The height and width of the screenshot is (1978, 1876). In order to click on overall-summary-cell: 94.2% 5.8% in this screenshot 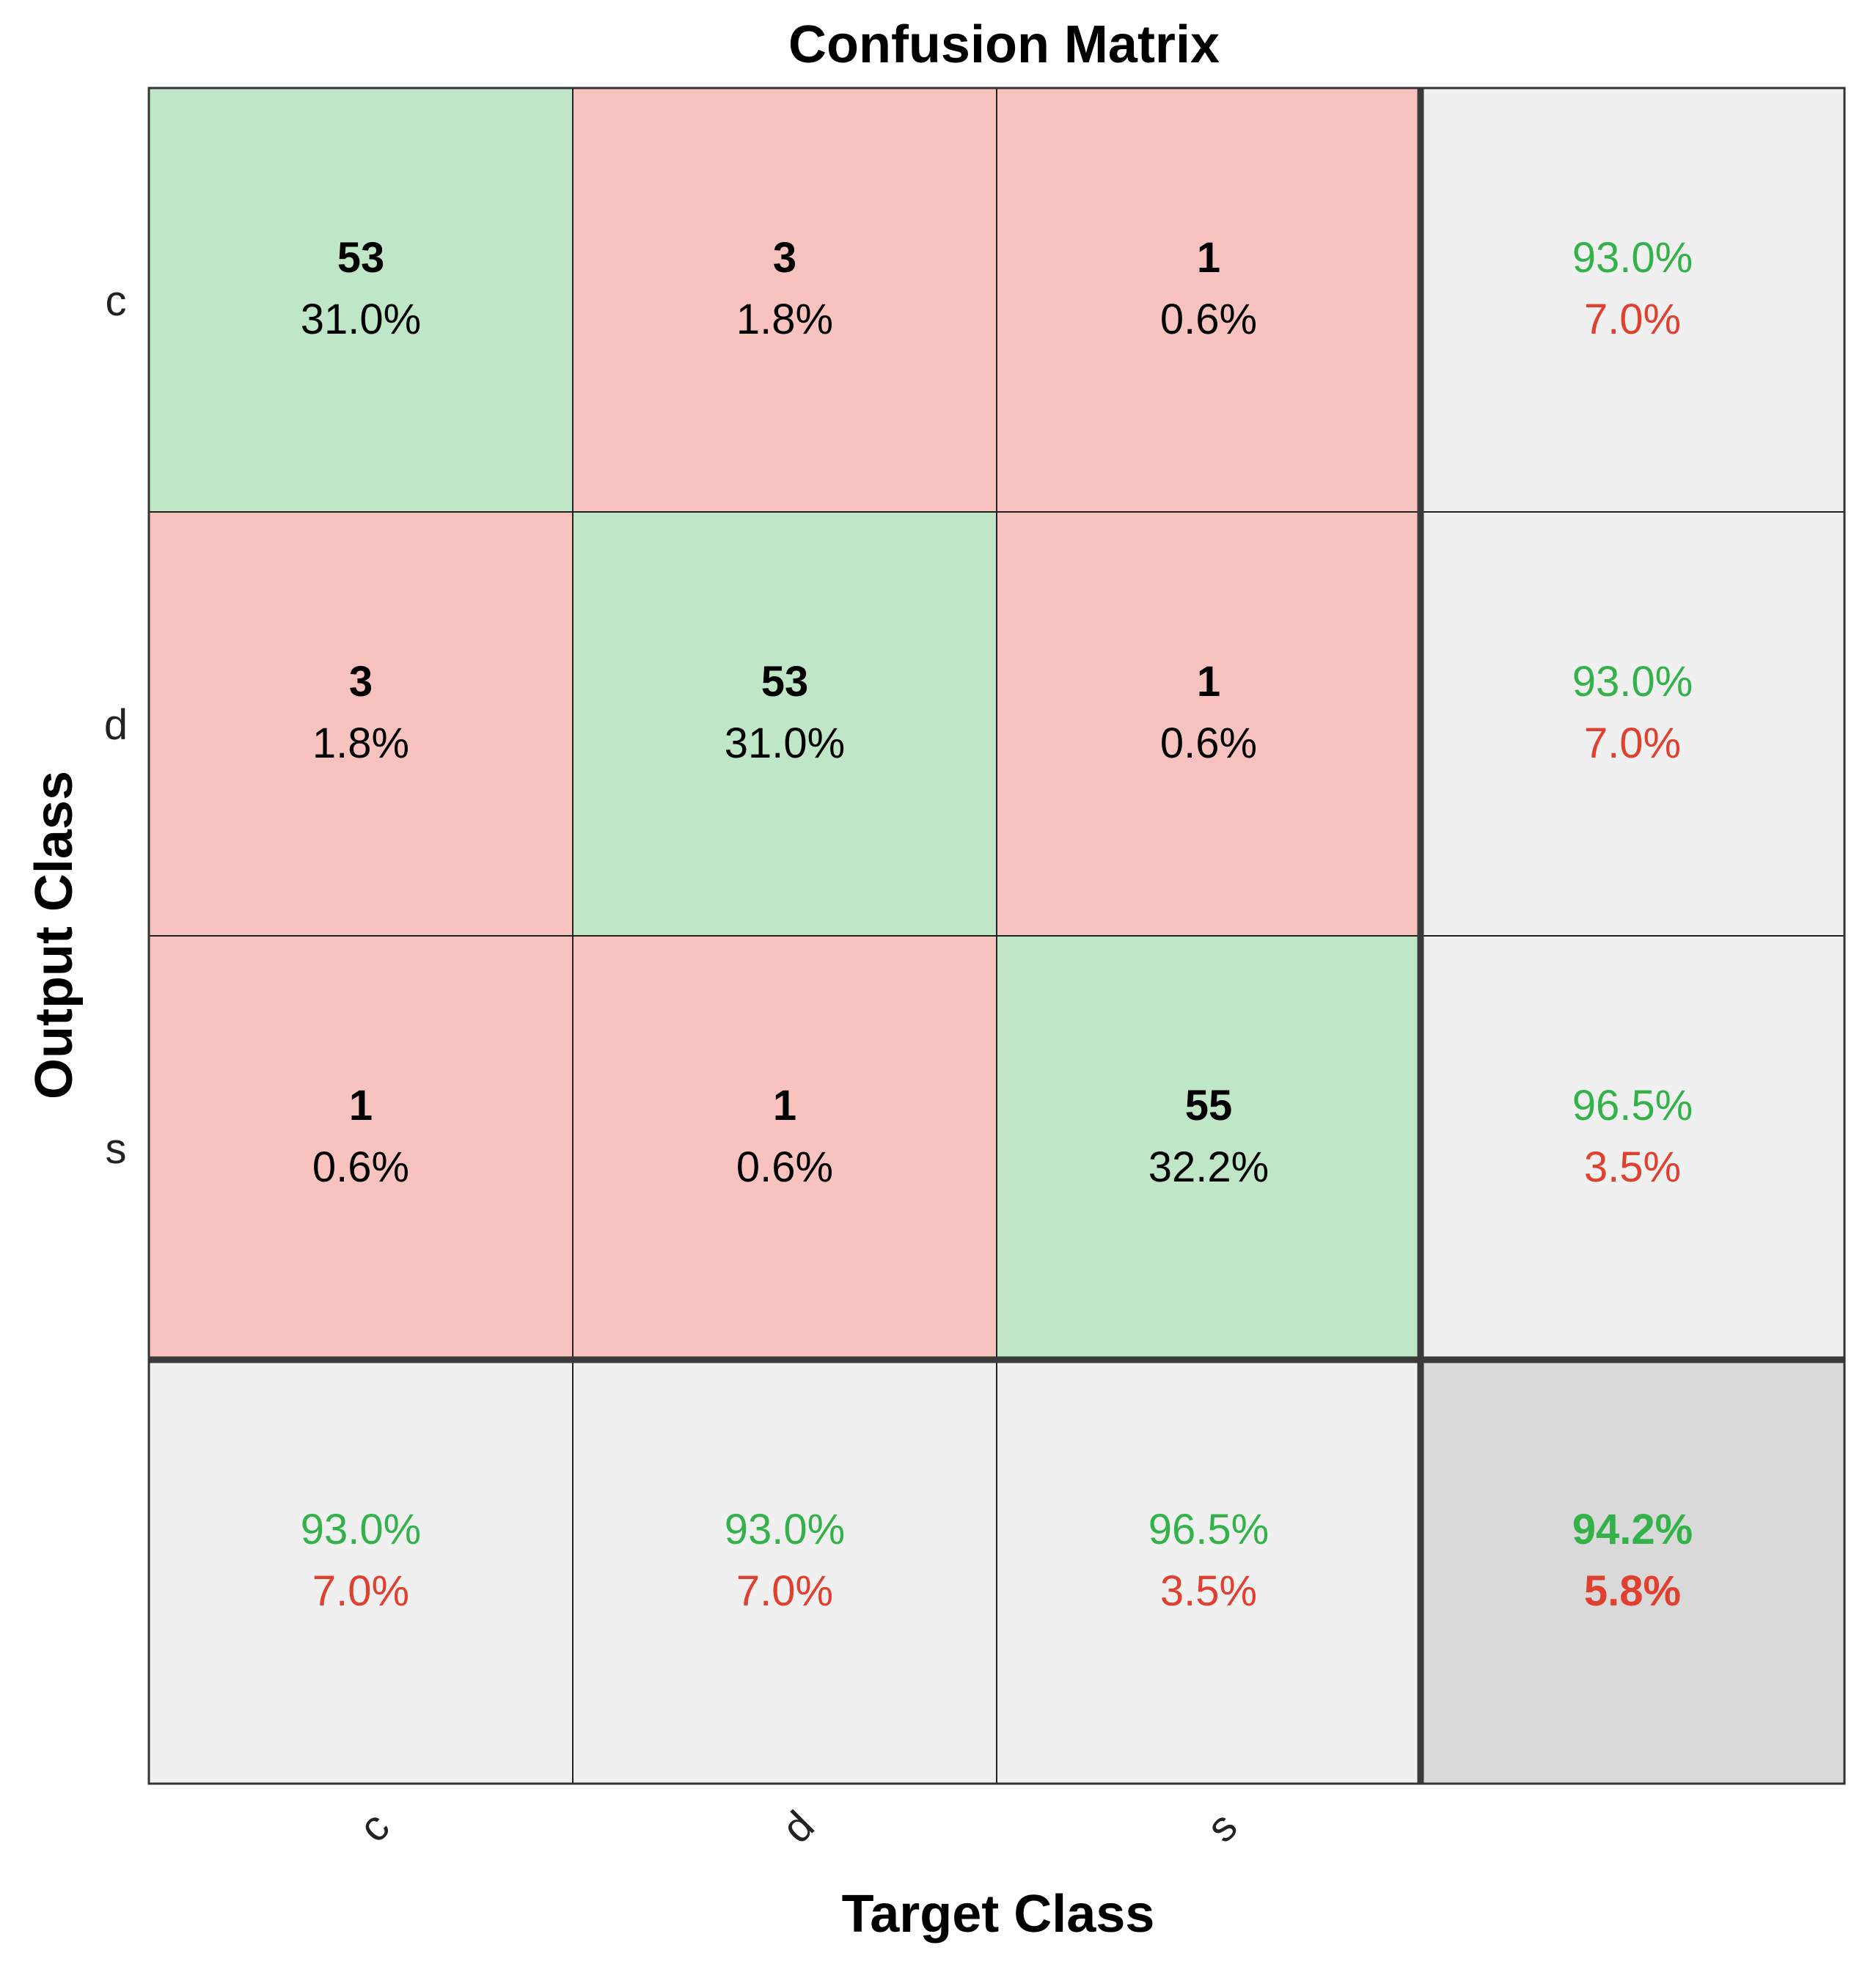, I will do `click(1632, 1572)`.